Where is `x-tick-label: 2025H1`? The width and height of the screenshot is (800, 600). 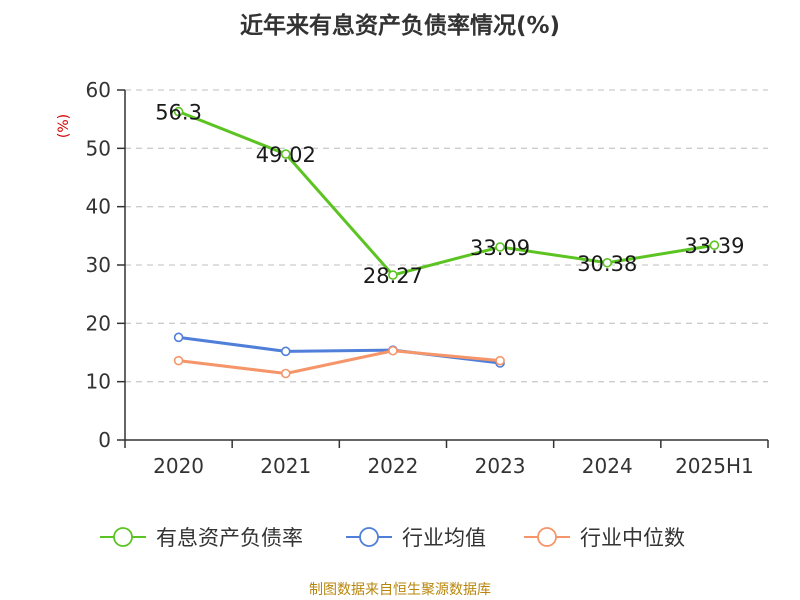 x-tick-label: 2025H1 is located at coordinates (714, 466).